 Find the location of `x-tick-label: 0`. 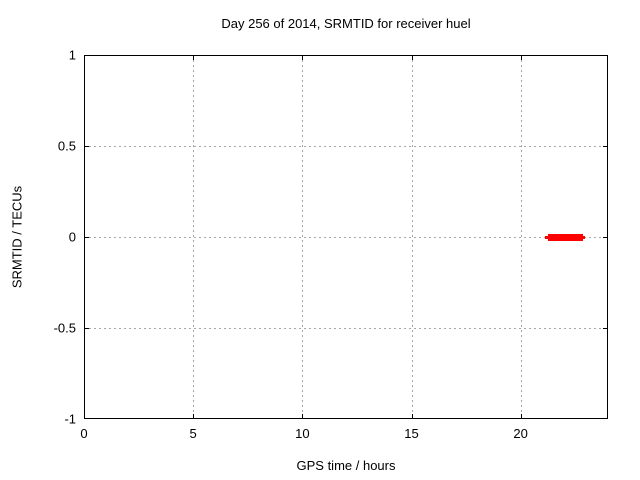

x-tick-label: 0 is located at coordinates (84, 433).